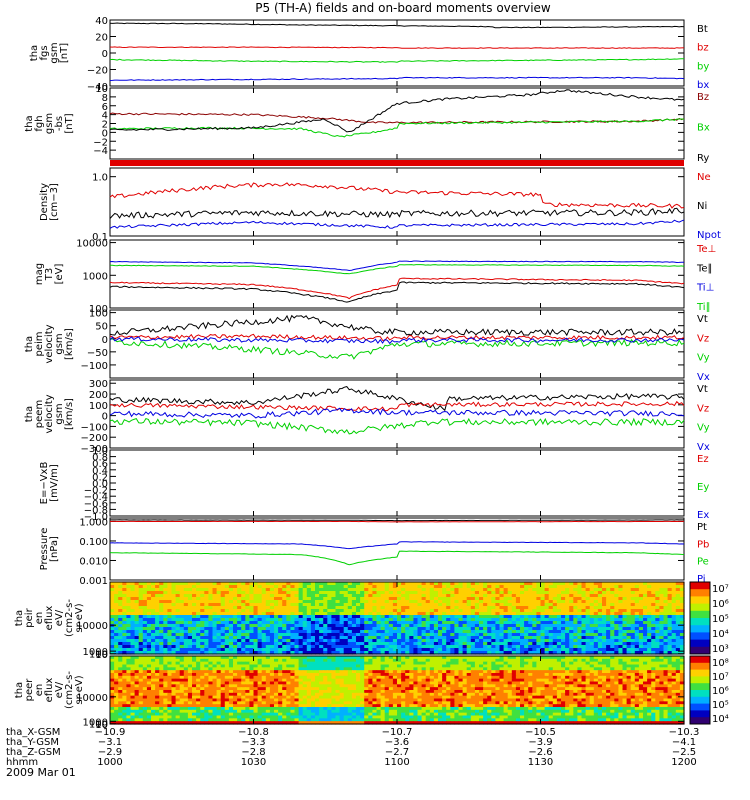 The height and width of the screenshot is (800, 750). Describe the element at coordinates (54, 202) in the screenshot. I see `y-axis-label: [cm−3]` at that location.